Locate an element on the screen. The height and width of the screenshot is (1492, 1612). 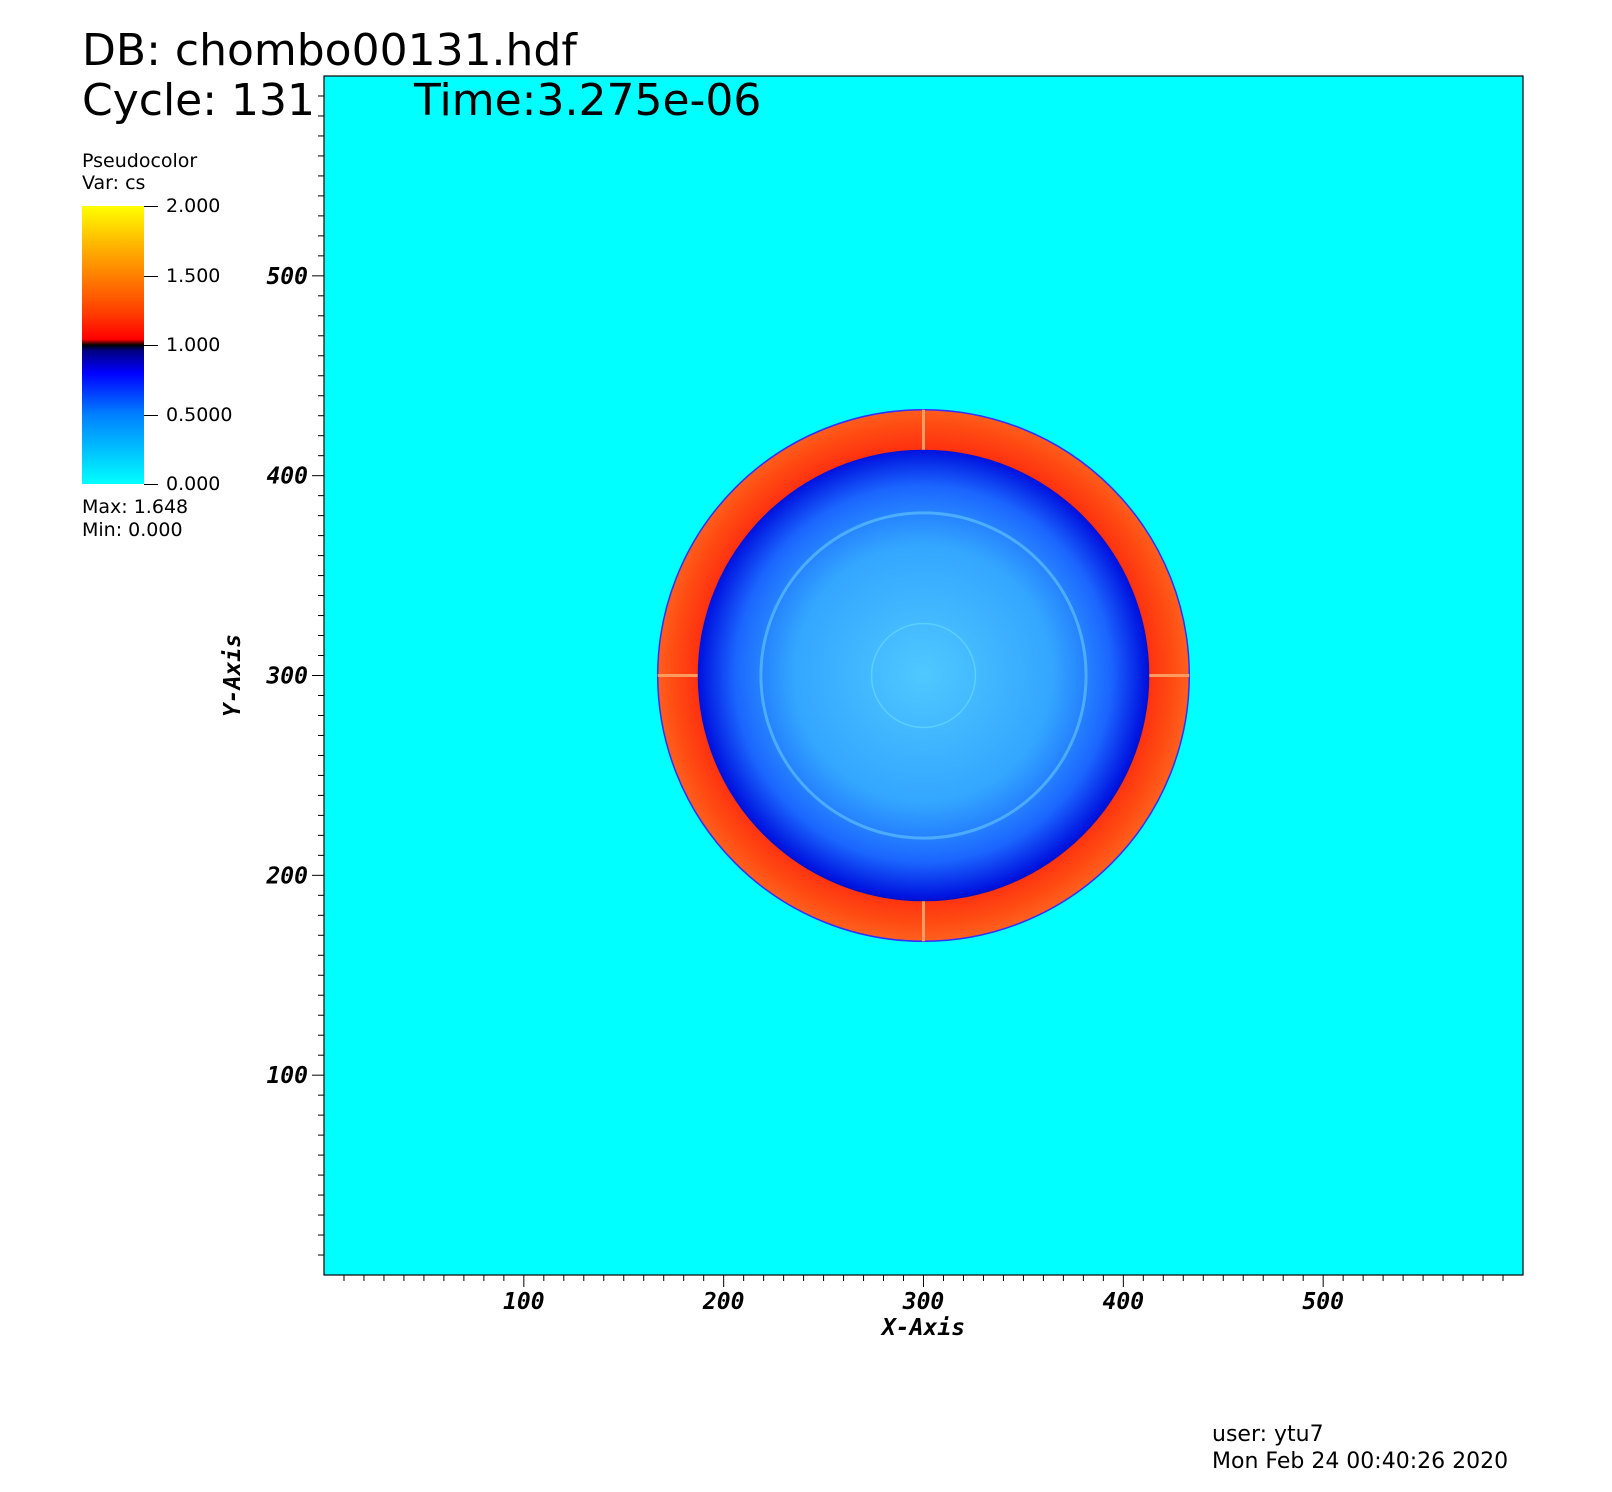
y-tick-label: 200 is located at coordinates (286, 876).